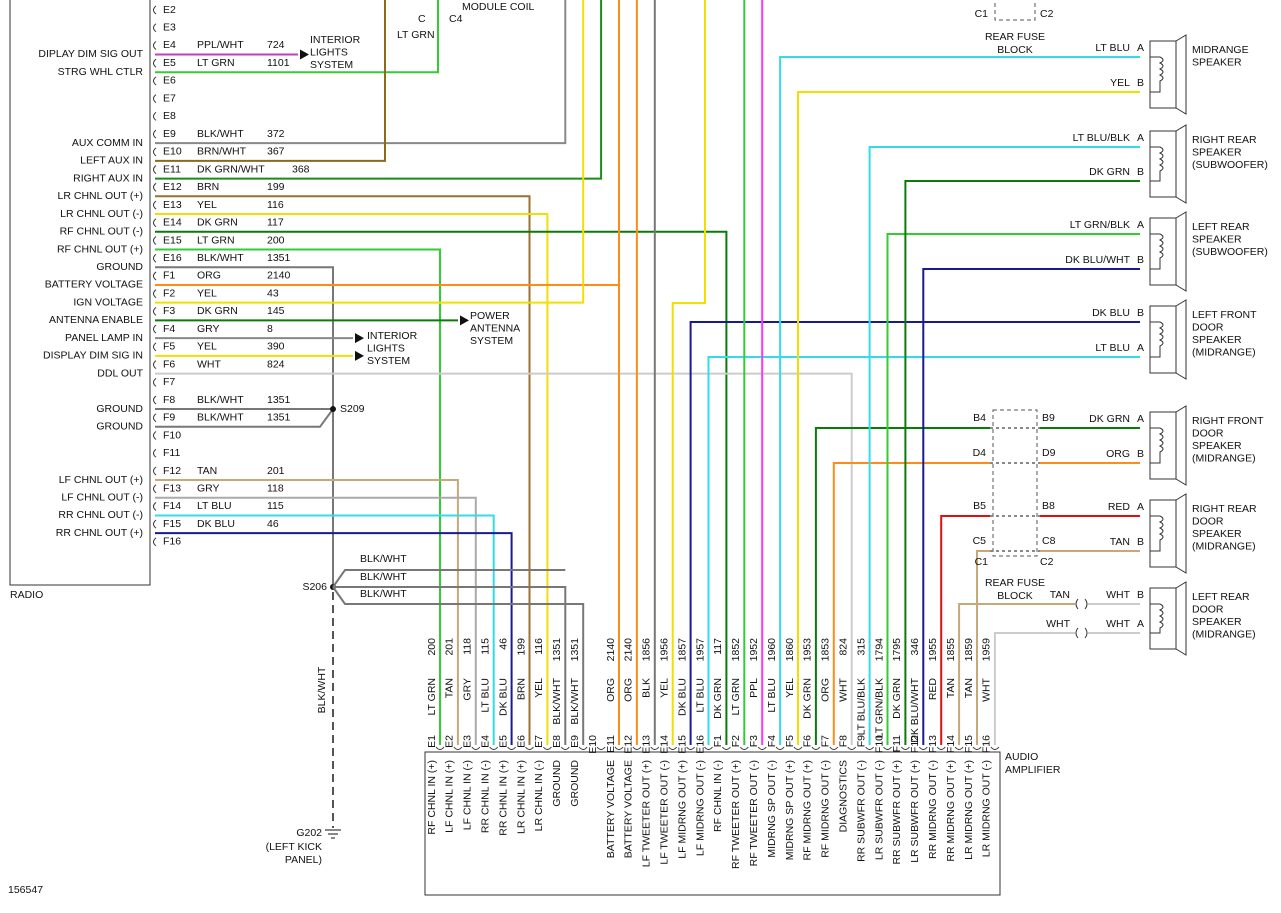 The image size is (1281, 913). I want to click on wire-color: LT GRN/BLK, so click(1100, 225).